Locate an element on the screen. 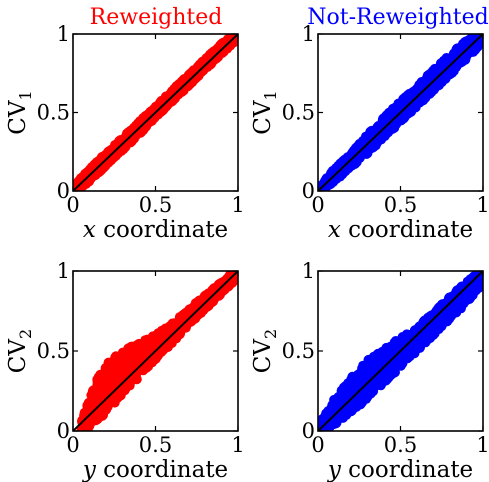 The image size is (489, 482). column-title-not-reweighted: Not-Reweighted is located at coordinates (397, 17).